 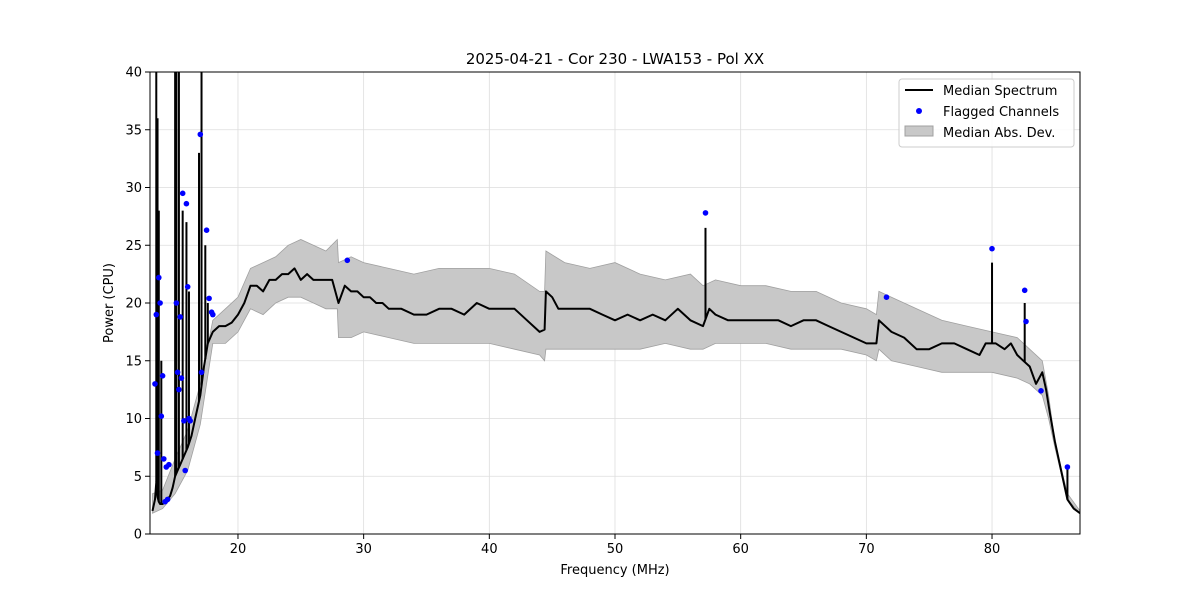 What do you see at coordinates (919, 111) in the screenshot?
I see `legend-dot-swatch` at bounding box center [919, 111].